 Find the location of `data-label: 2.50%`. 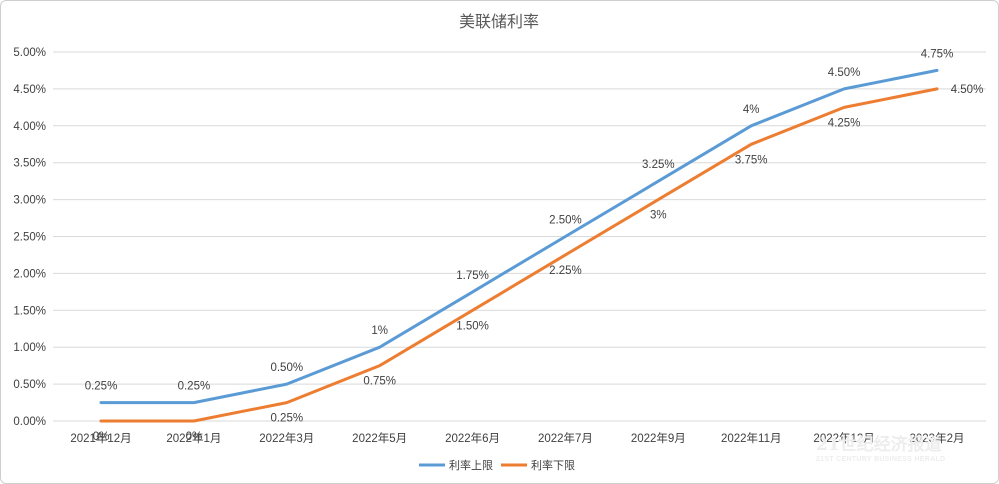

data-label: 2.50% is located at coordinates (565, 221).